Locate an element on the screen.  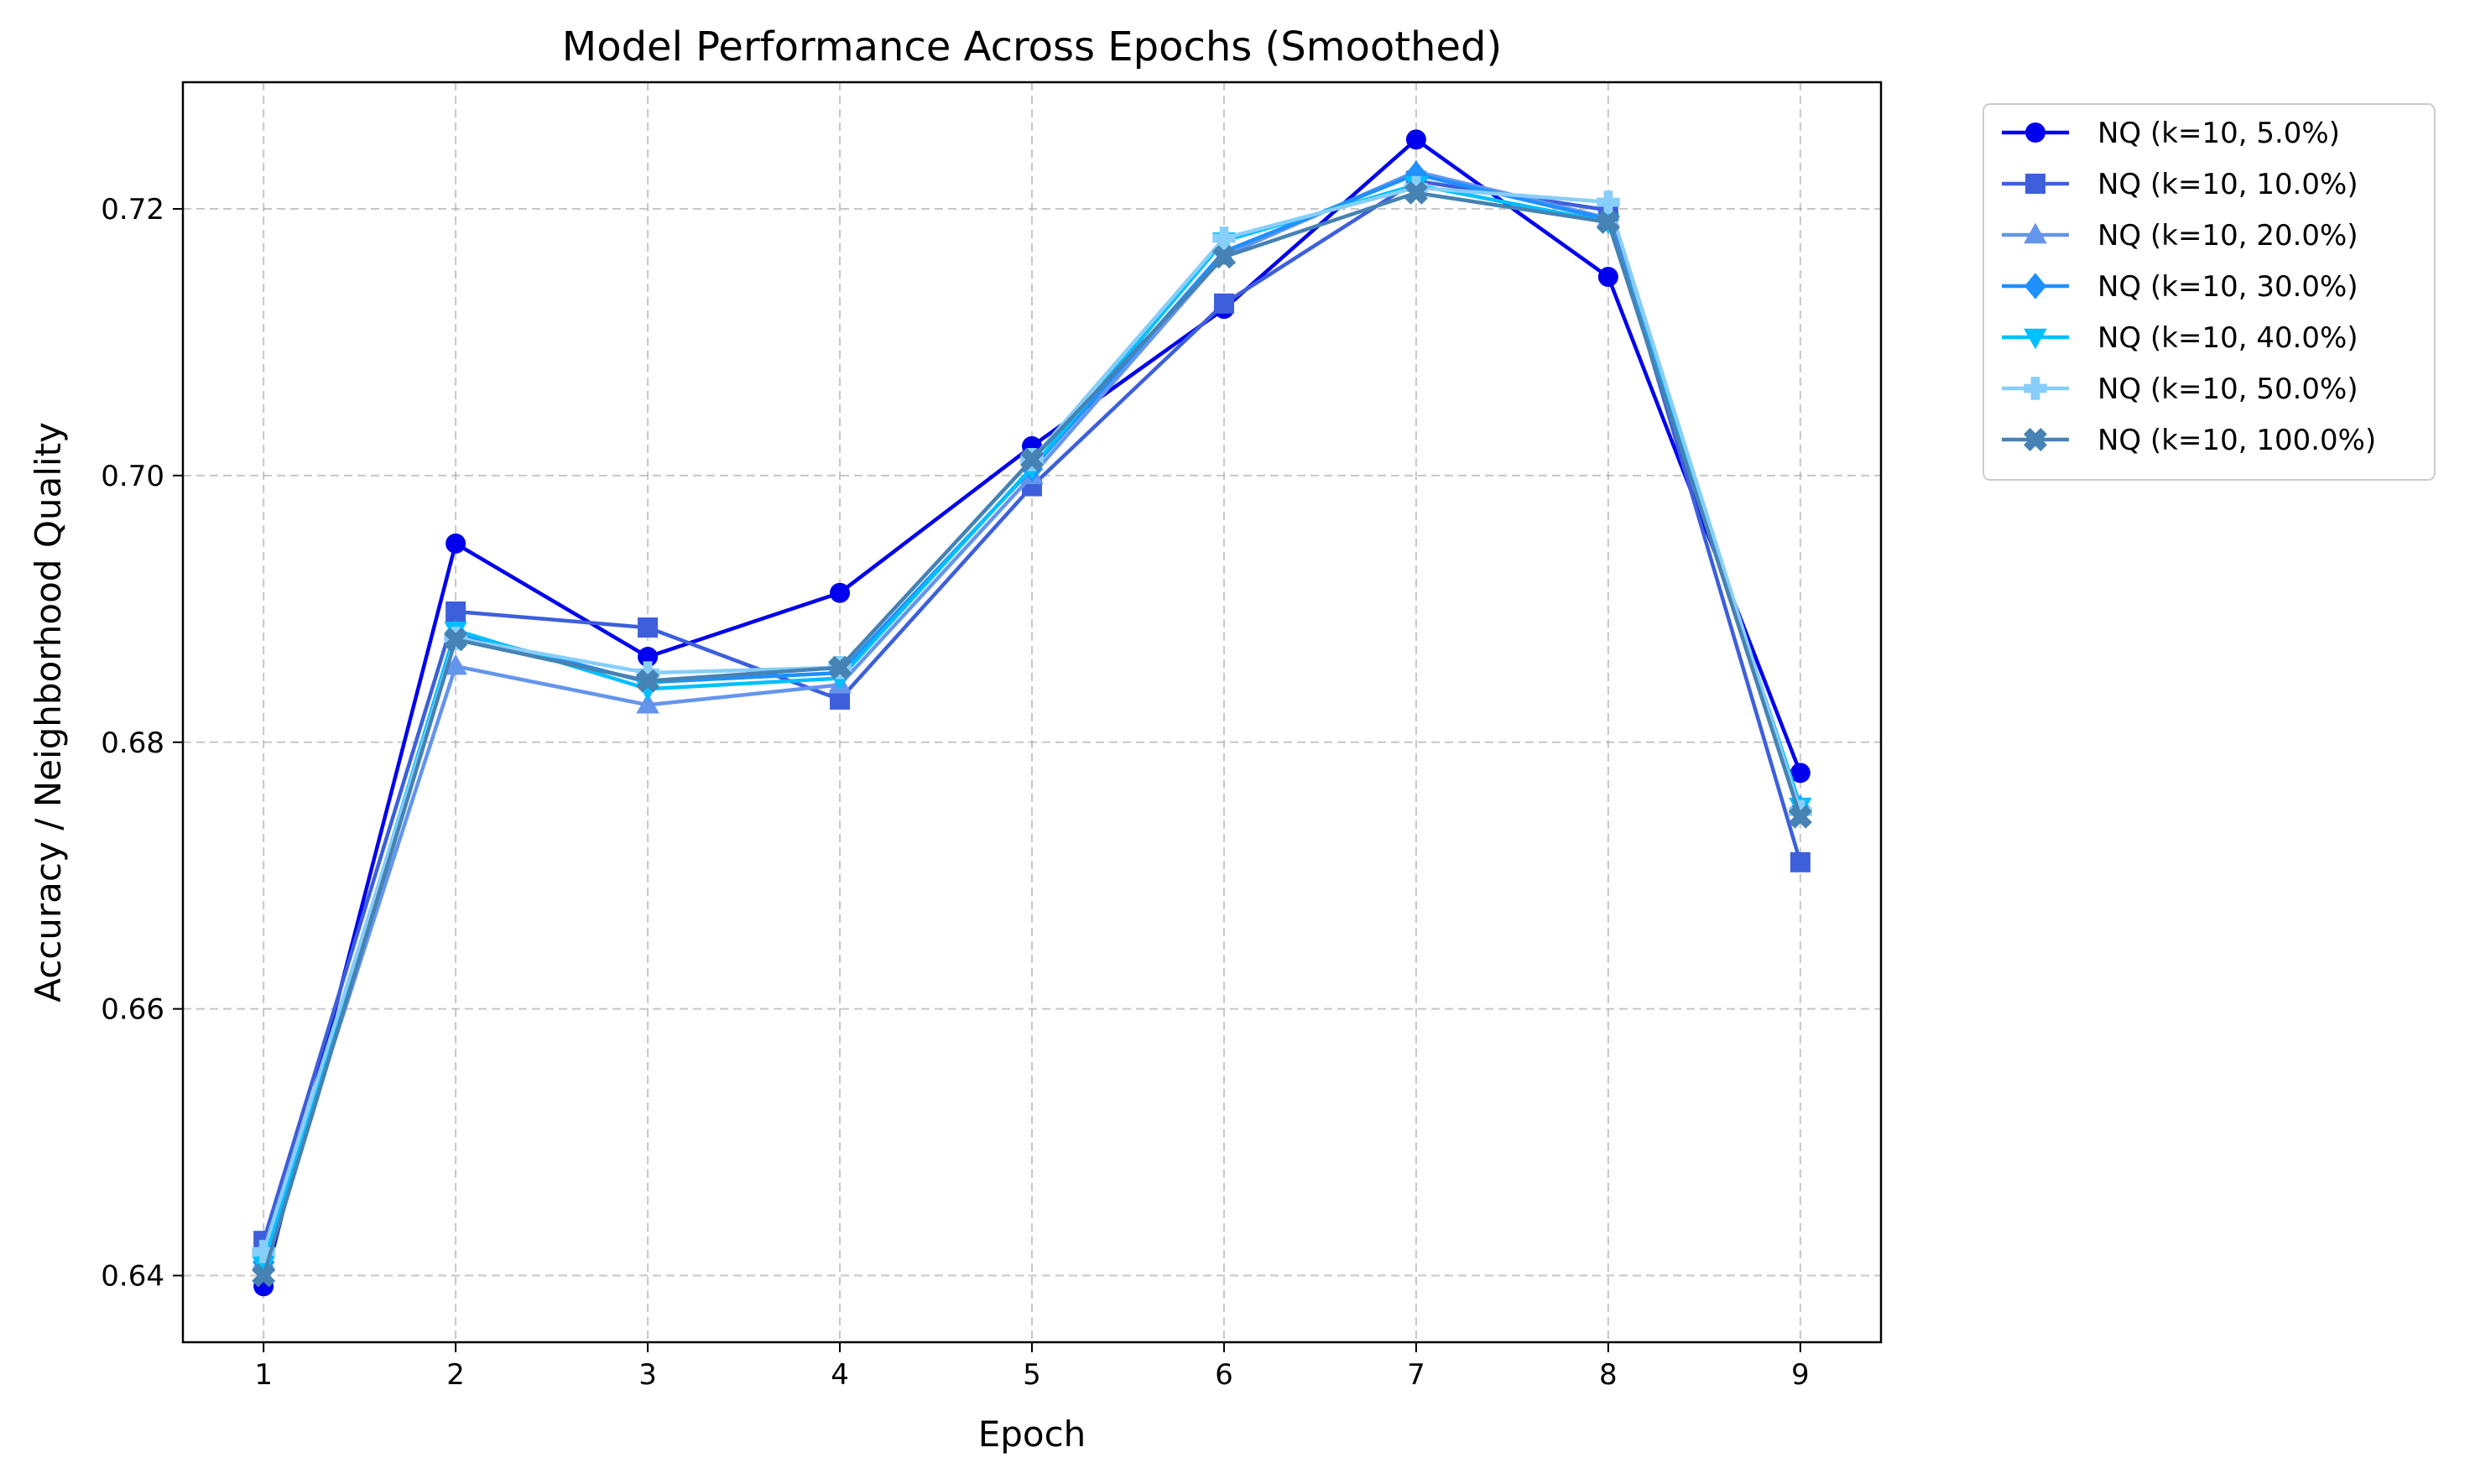
x-axis-label: Epoch is located at coordinates (1032, 1434).